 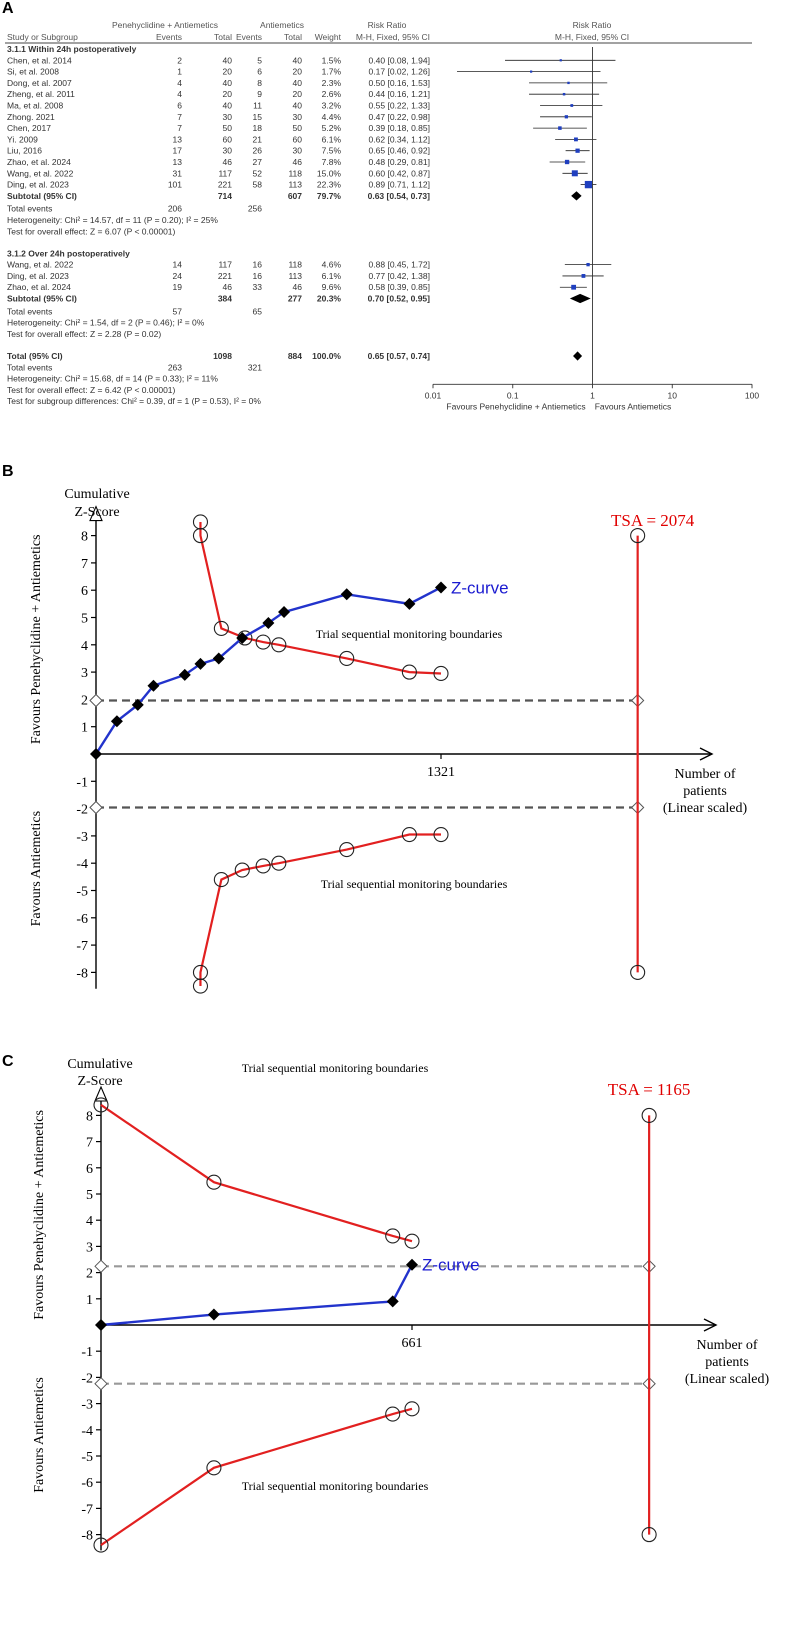 I want to click on study-ci: 0.88 [0.45, 1.72], so click(x=399, y=265).